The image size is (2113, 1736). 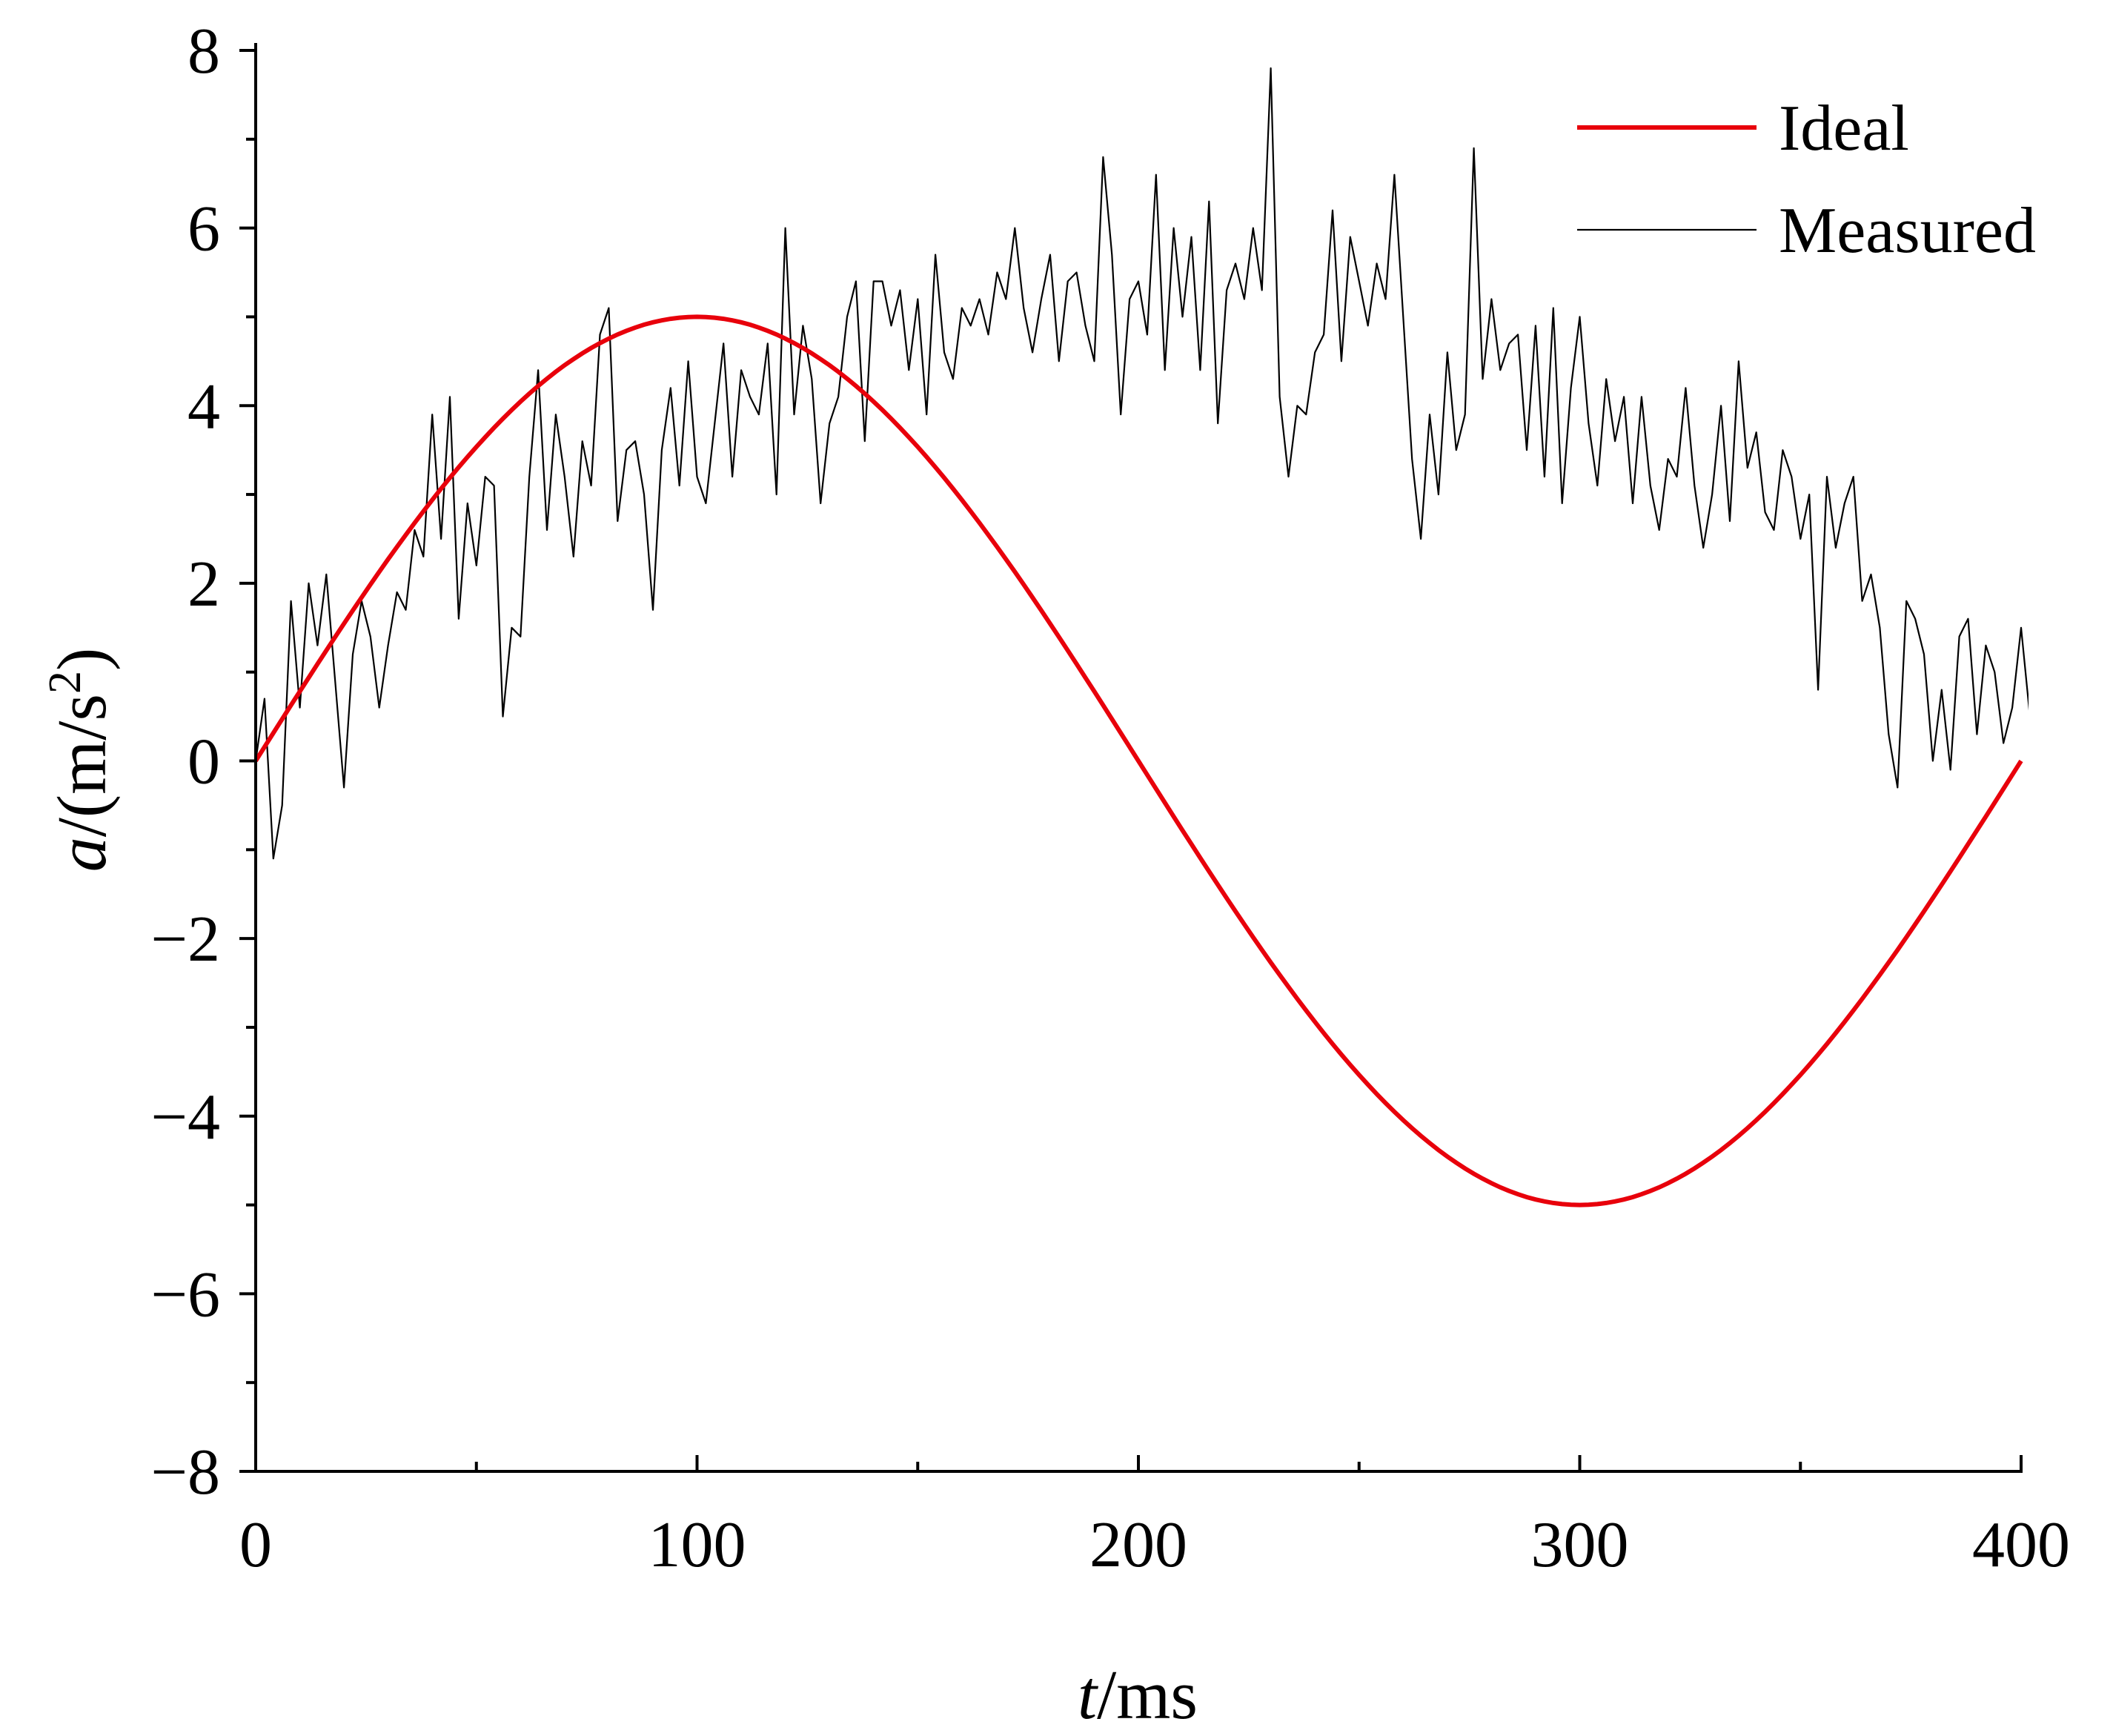 I want to click on x-tick-label: 0, so click(x=255, y=1545).